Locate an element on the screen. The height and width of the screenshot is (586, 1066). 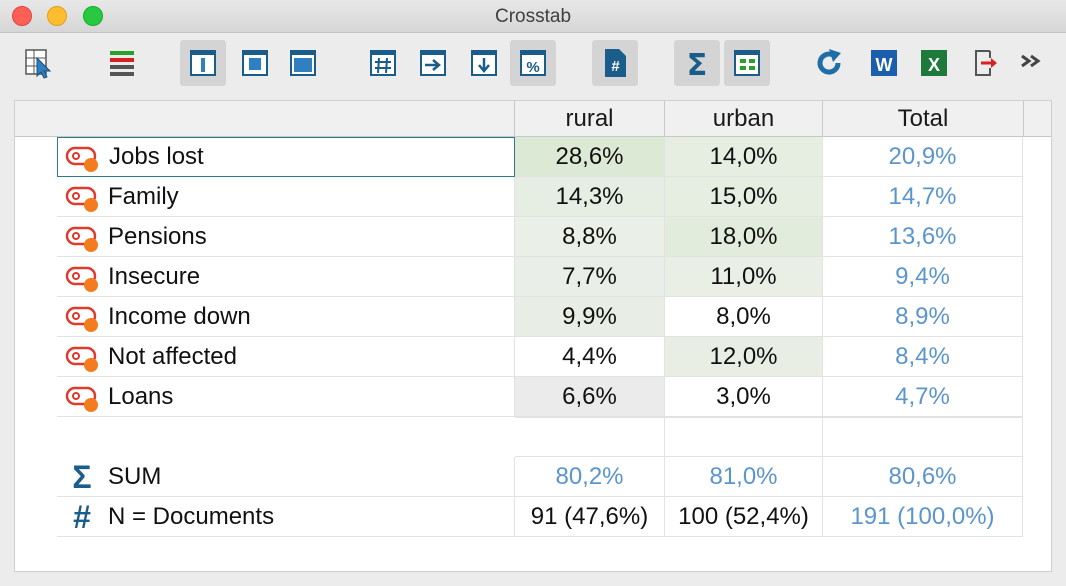
sum-label: SUM is located at coordinates (286, 477).